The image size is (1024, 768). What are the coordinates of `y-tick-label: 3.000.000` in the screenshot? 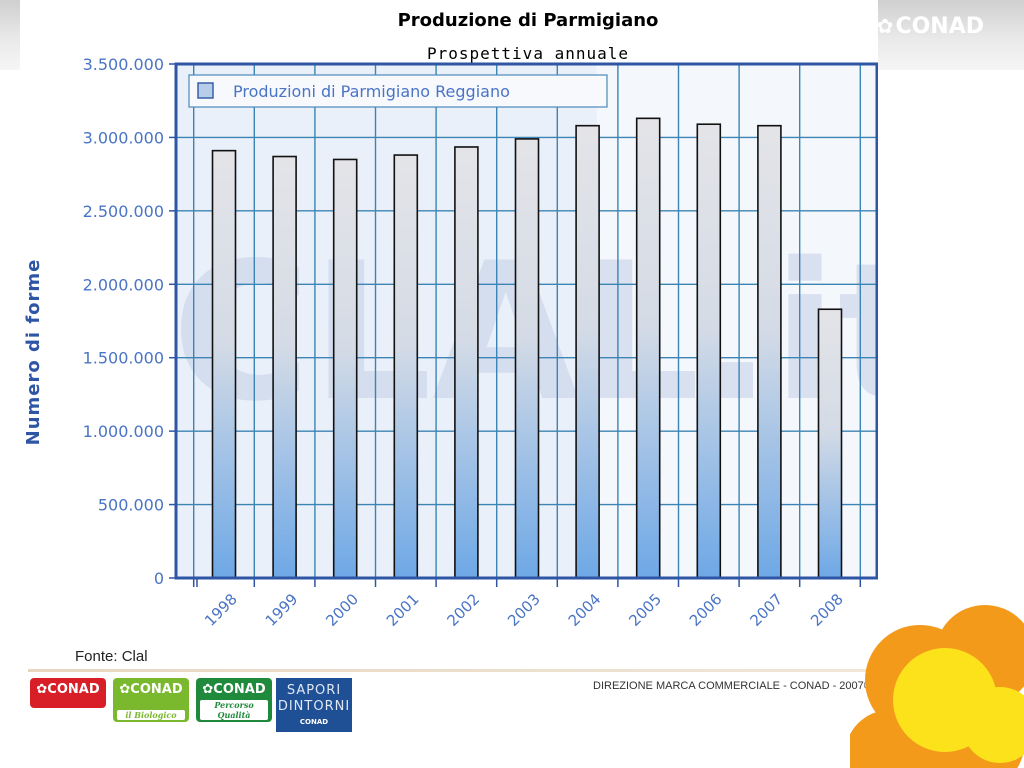 It's located at (123, 137).